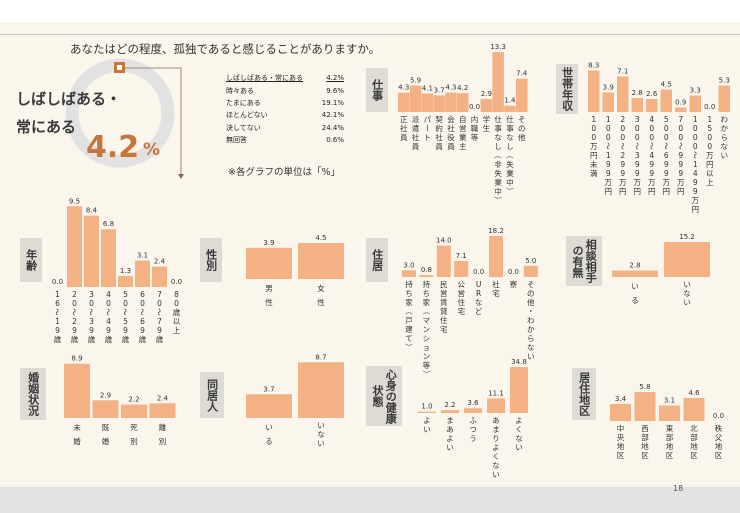  What do you see at coordinates (719, 437) in the screenshot?
I see `category-tick-label: 父` at bounding box center [719, 437].